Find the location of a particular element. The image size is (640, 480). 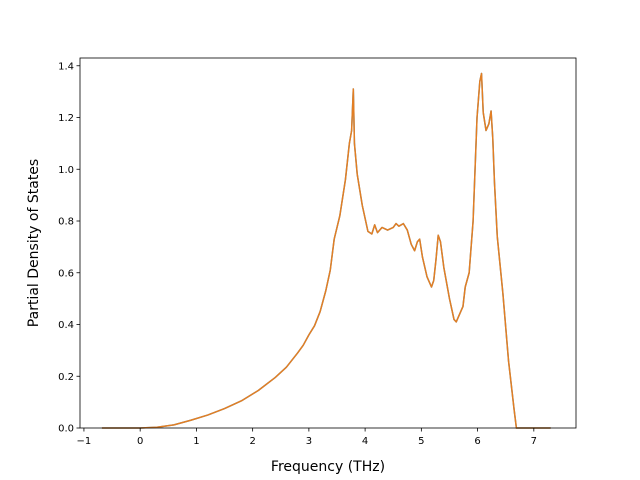

x-tick-label: 2 is located at coordinates (252, 441).